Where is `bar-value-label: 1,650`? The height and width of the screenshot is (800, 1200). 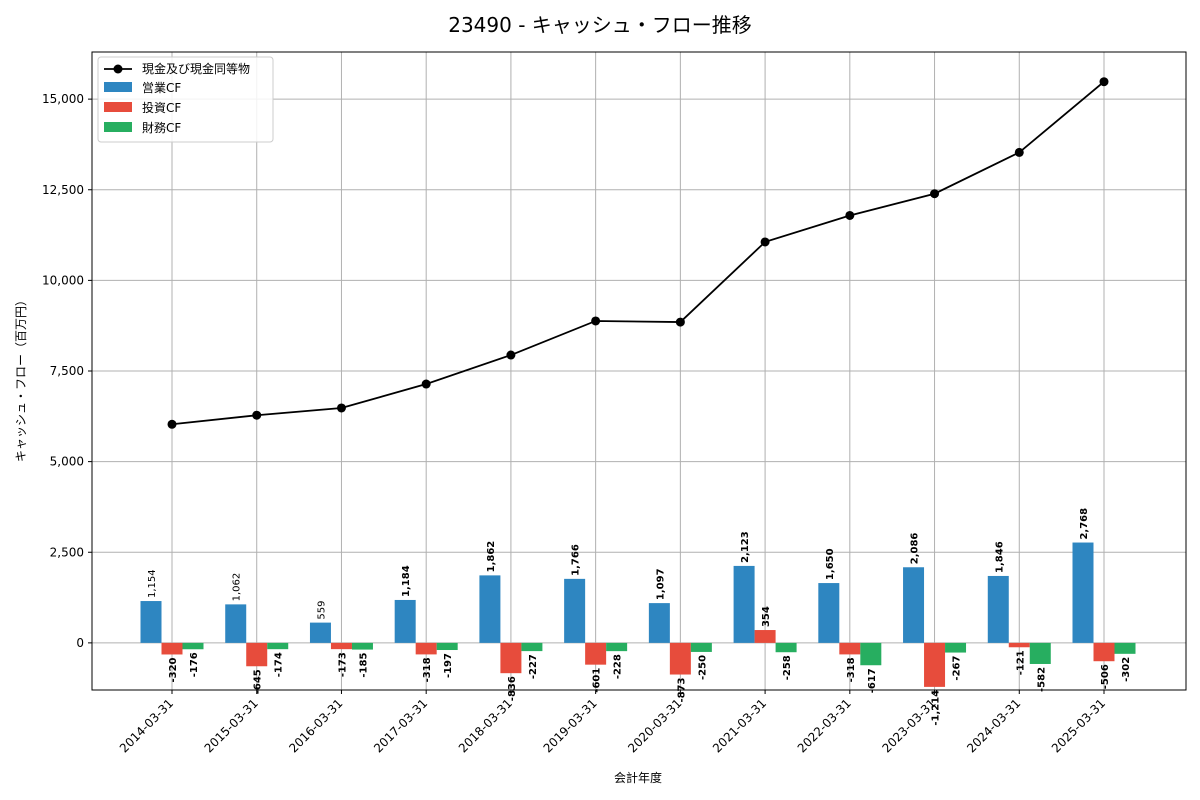 bar-value-label: 1,650 is located at coordinates (830, 564).